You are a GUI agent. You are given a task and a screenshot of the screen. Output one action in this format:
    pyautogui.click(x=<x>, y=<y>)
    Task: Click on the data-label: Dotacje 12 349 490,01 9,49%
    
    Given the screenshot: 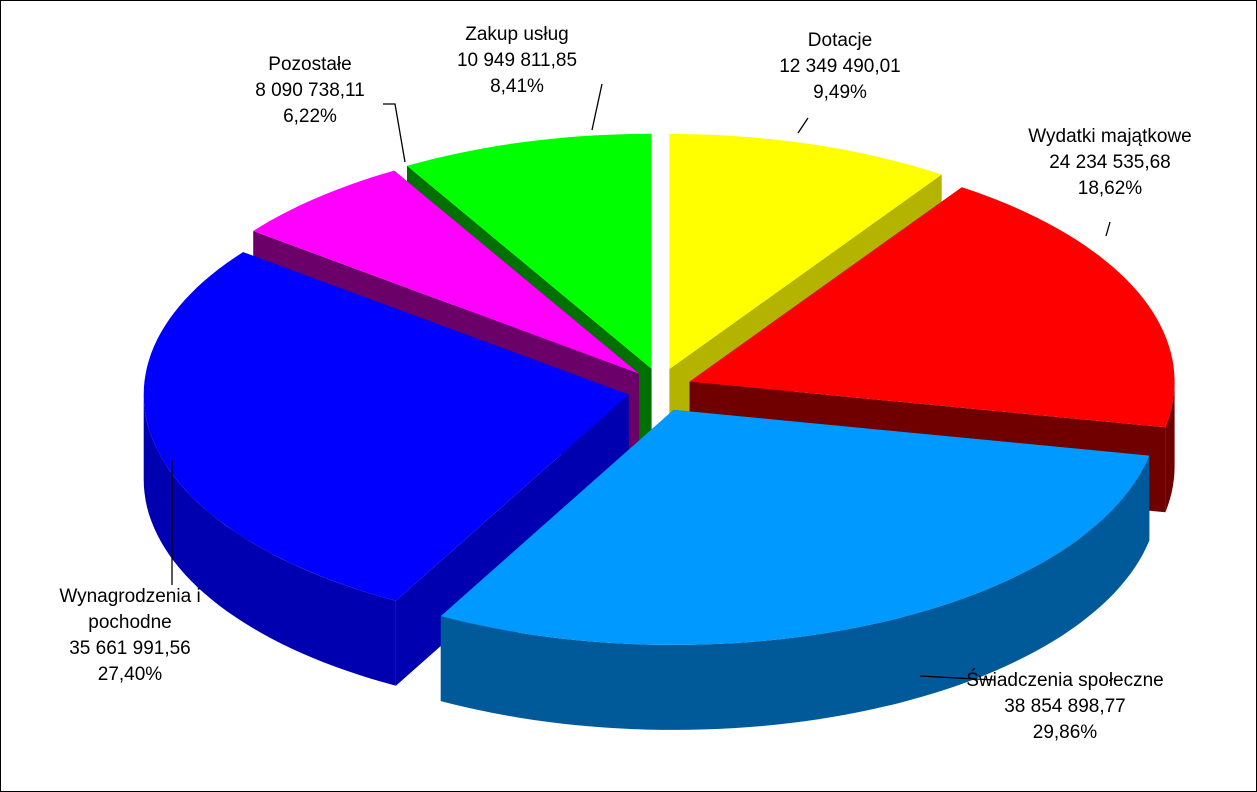 What is the action you would take?
    pyautogui.click(x=840, y=67)
    